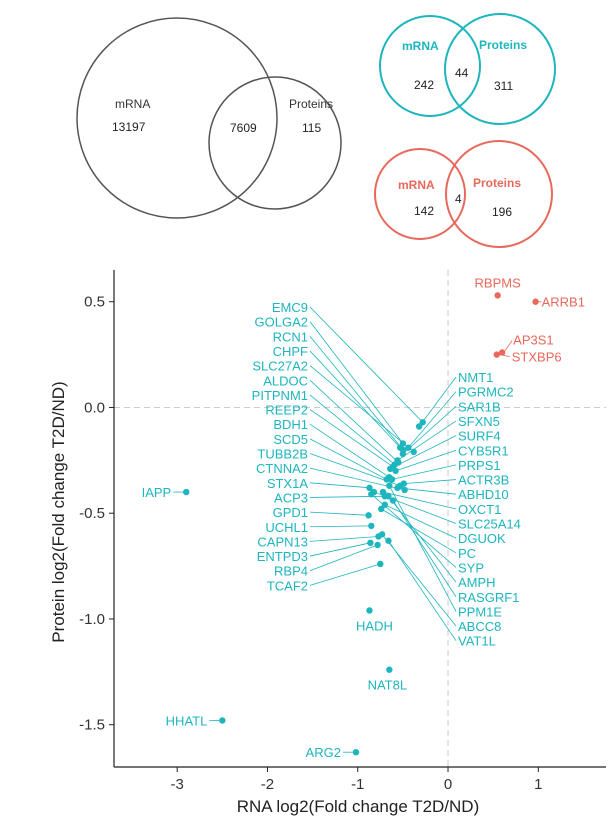 The image size is (611, 837). Describe the element at coordinates (282, 556) in the screenshot. I see `point-label: ENTPD3` at that location.